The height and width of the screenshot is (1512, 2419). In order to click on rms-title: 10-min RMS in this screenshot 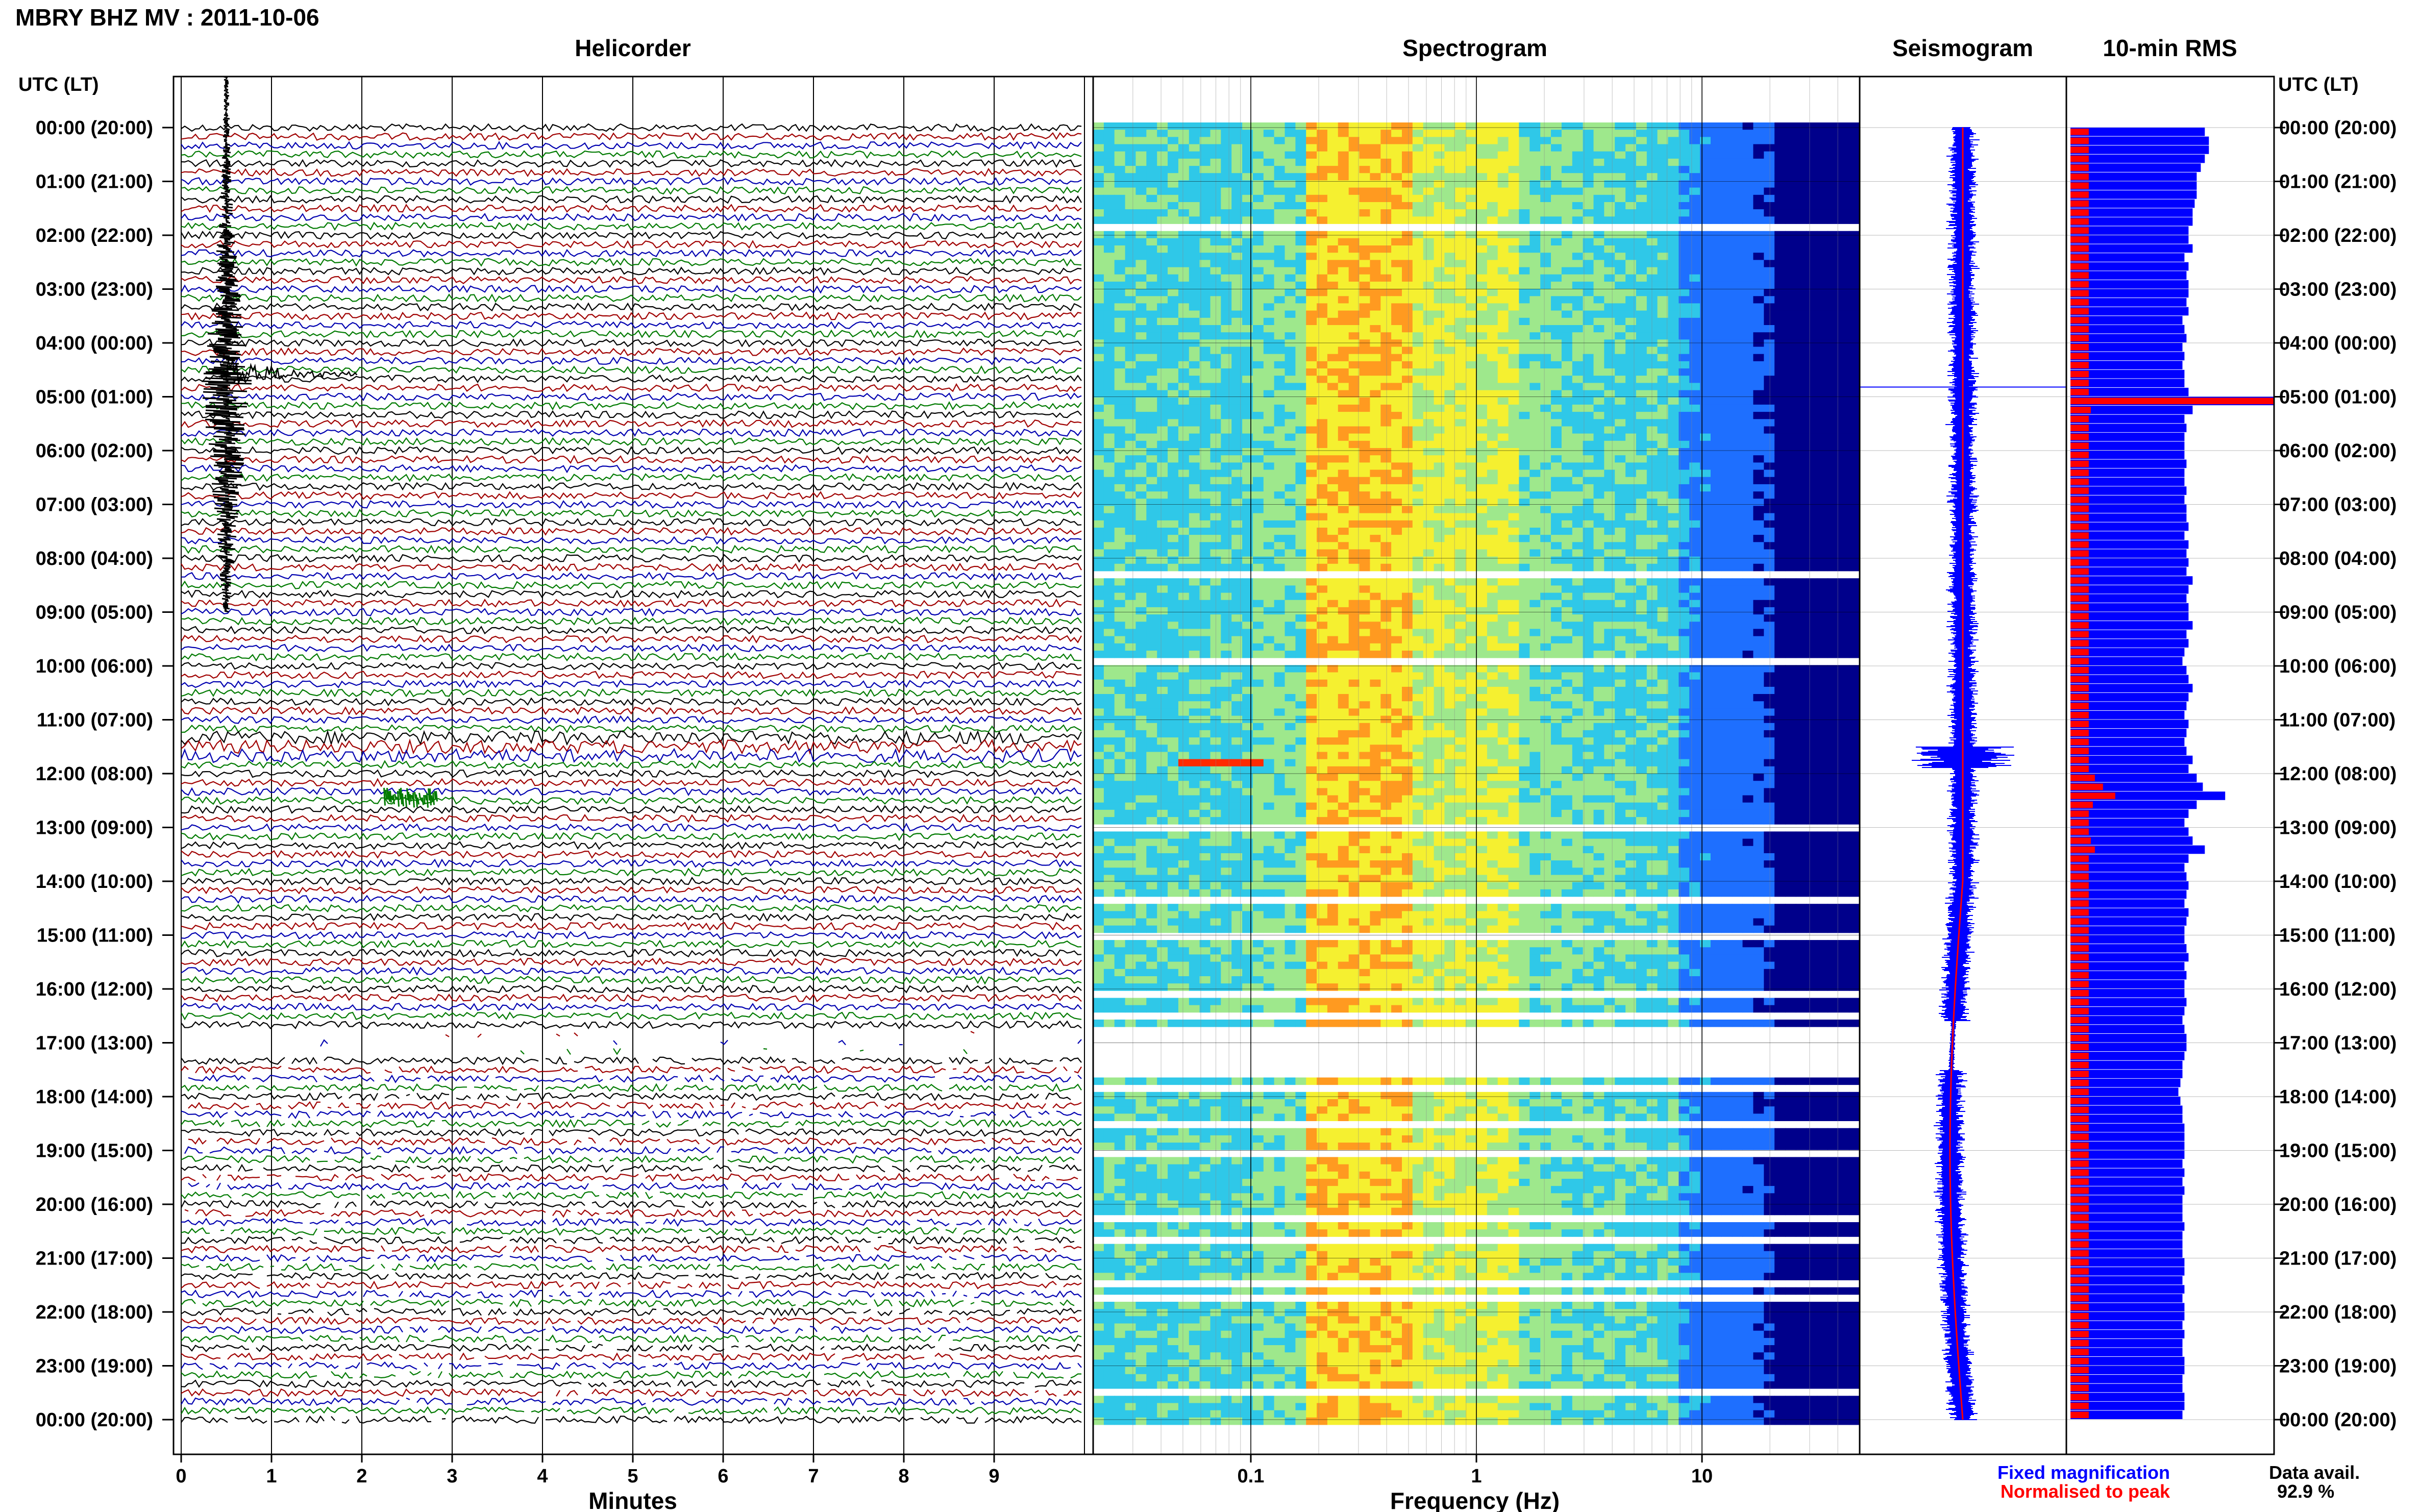, I will do `click(2170, 48)`.